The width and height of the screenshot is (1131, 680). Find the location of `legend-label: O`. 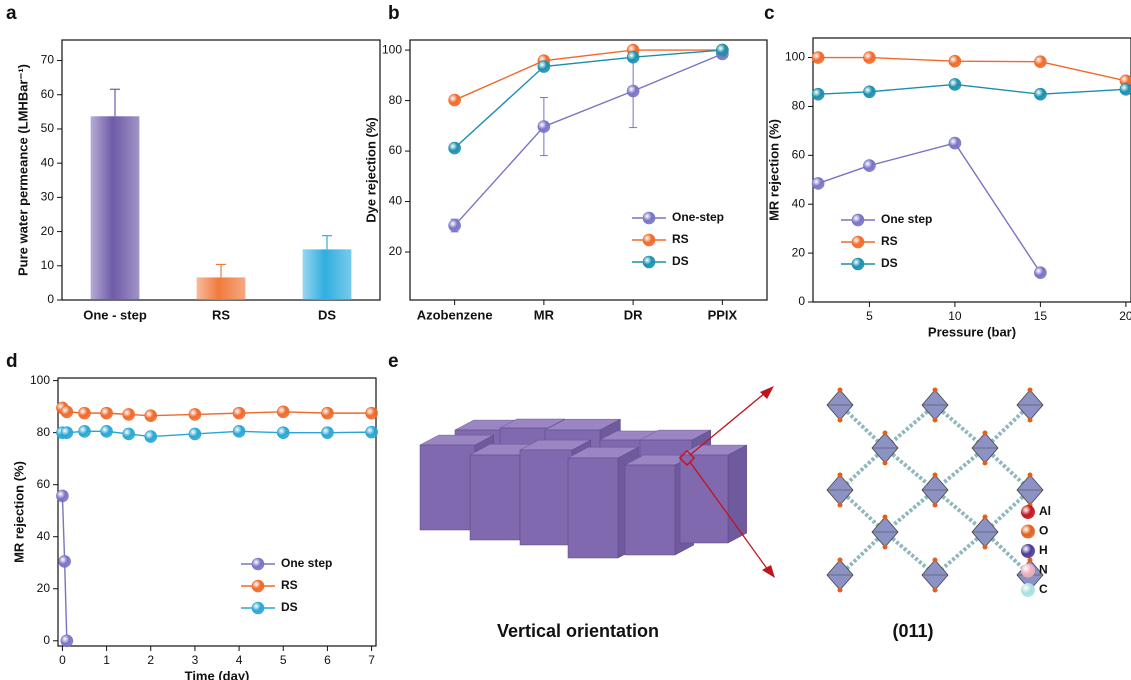

legend-label: O is located at coordinates (1043, 531).